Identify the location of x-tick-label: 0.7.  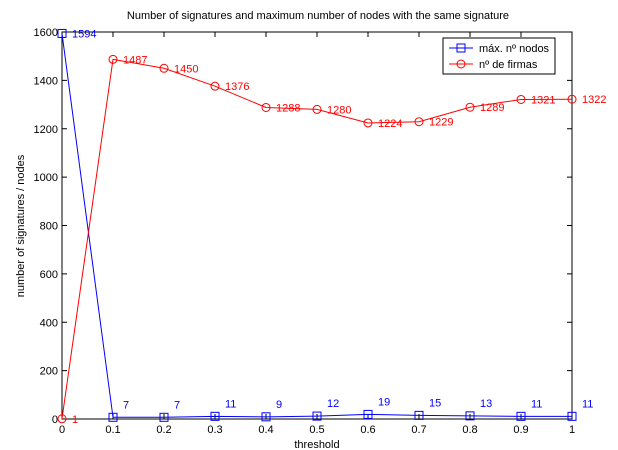
(418, 430).